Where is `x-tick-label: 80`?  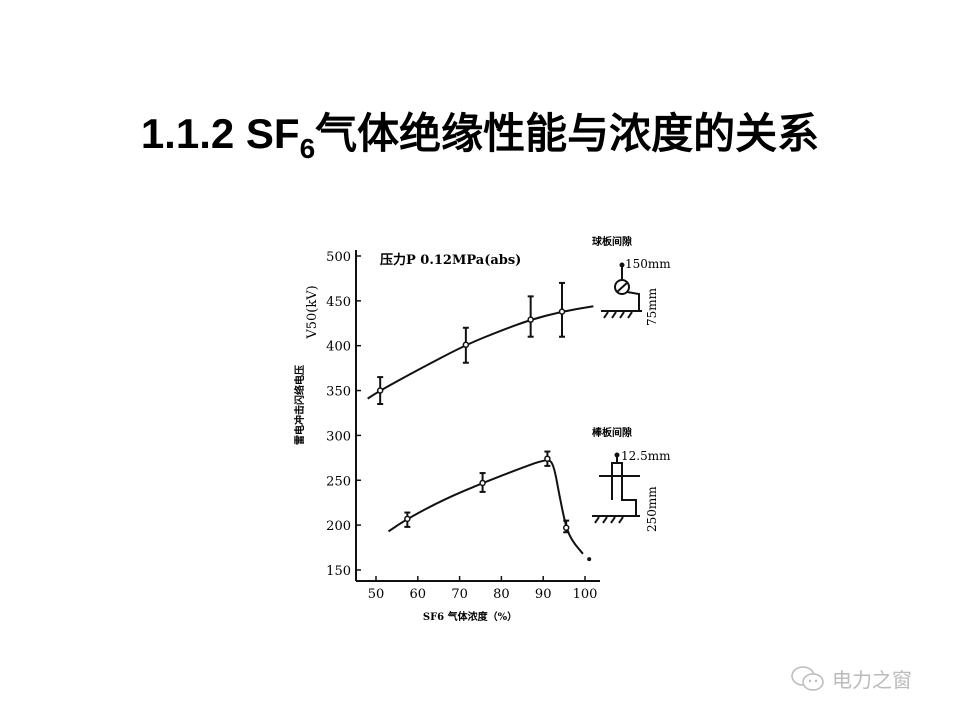
x-tick-label: 80 is located at coordinates (501, 594).